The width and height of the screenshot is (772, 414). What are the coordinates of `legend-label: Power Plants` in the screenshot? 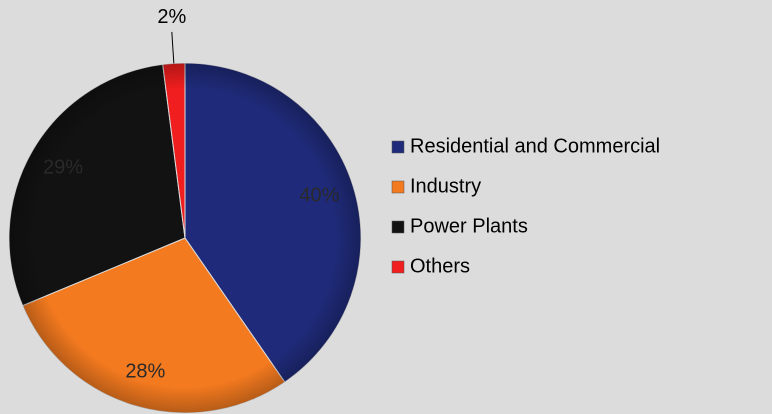 It's located at (469, 226).